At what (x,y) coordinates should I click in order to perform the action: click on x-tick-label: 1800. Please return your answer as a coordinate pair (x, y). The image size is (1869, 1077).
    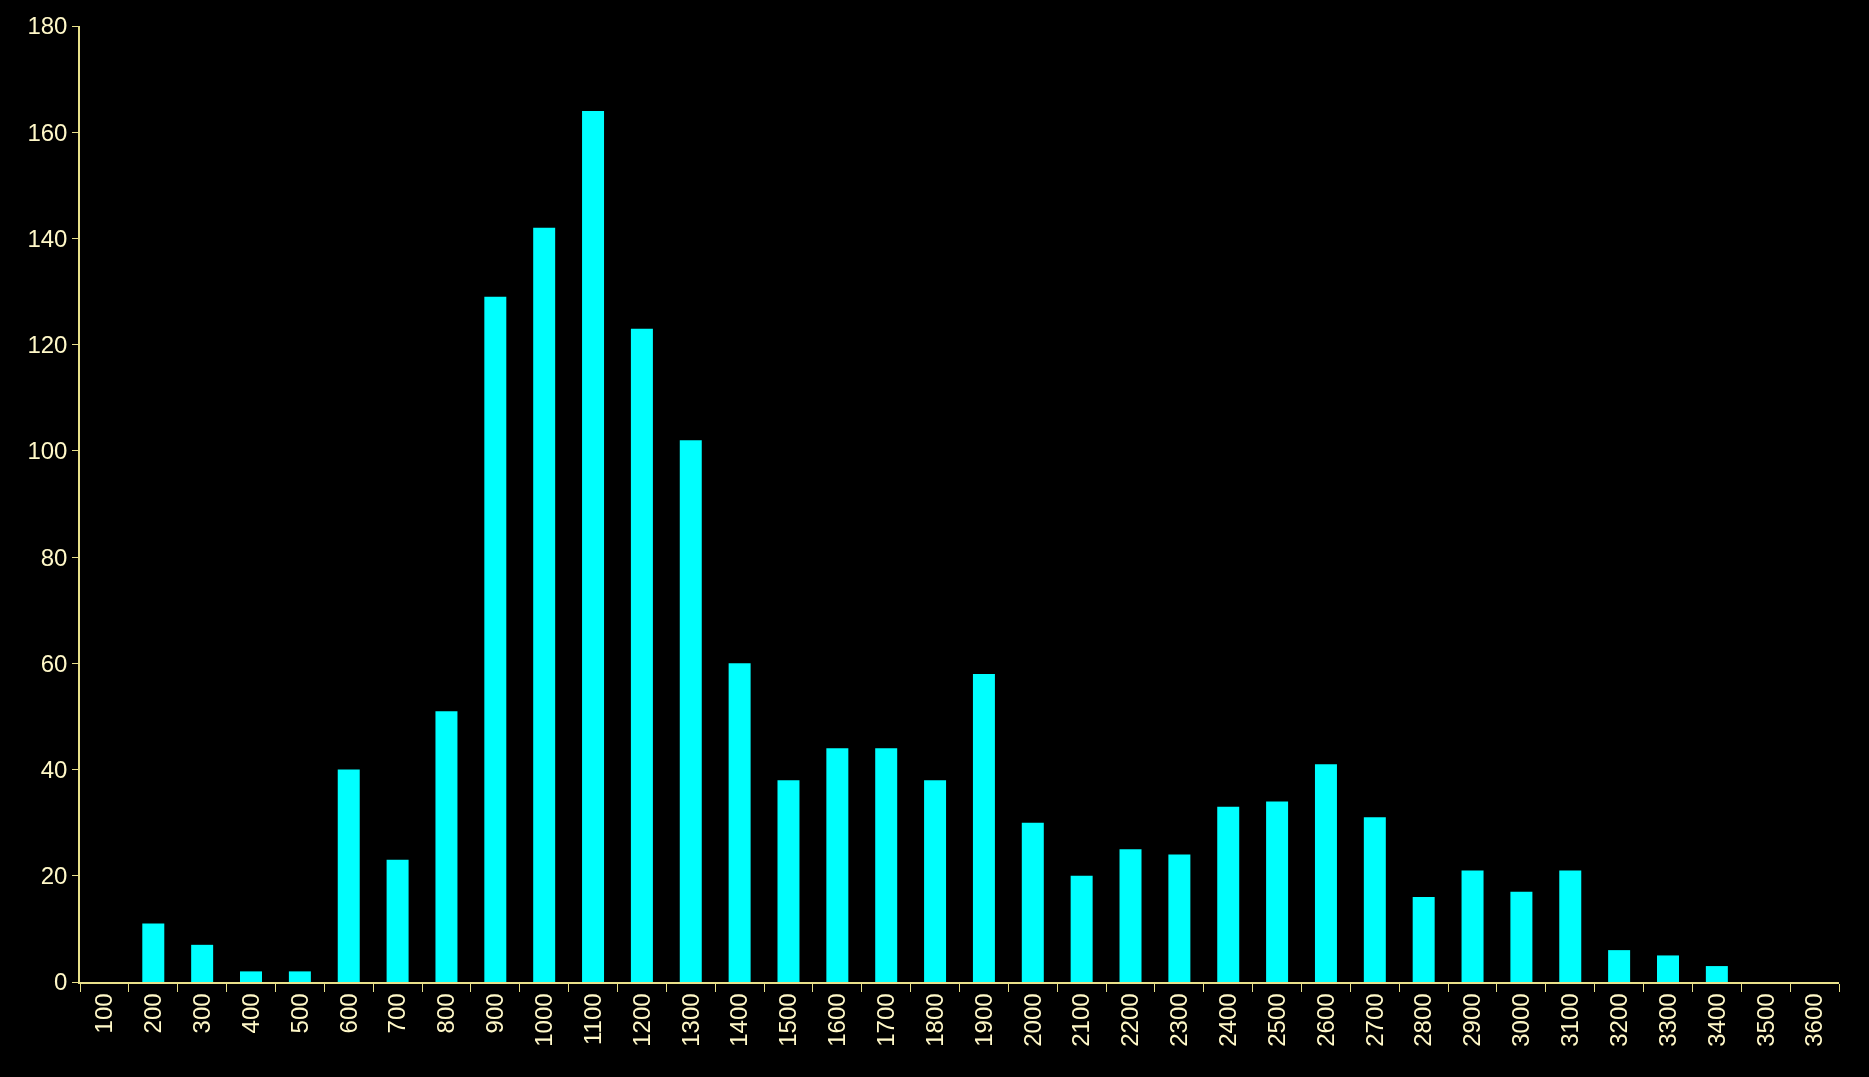
    Looking at the image, I should click on (934, 1020).